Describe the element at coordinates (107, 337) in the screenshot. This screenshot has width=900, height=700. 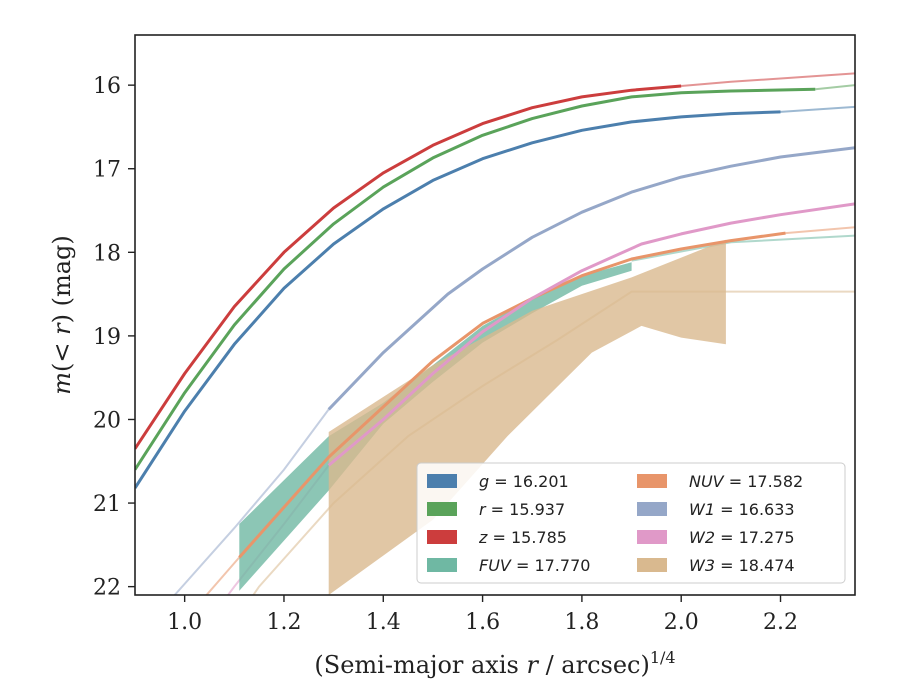
I see `y-tick-label: 19` at that location.